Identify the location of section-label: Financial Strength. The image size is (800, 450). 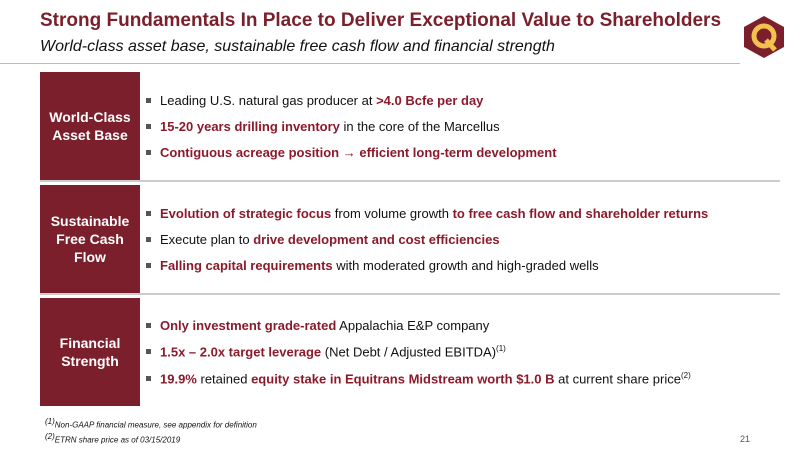
(90, 352).